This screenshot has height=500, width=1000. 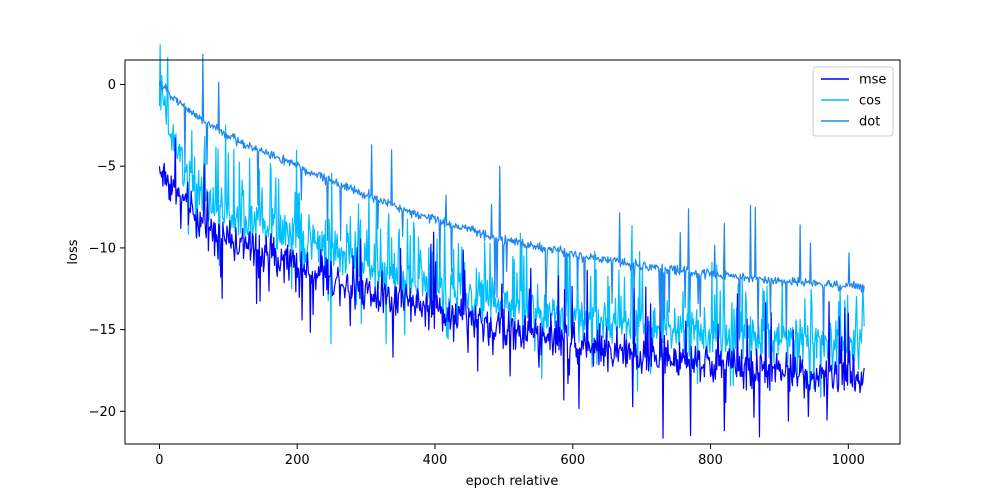 I want to click on y-tick-label: −20, so click(x=102, y=412).